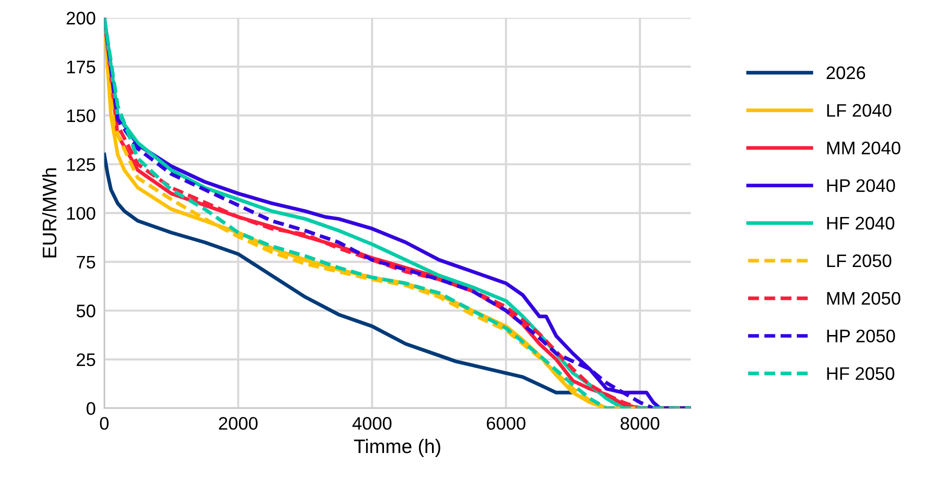 The image size is (931, 496). What do you see at coordinates (861, 185) in the screenshot?
I see `legend-label: HP 2040` at bounding box center [861, 185].